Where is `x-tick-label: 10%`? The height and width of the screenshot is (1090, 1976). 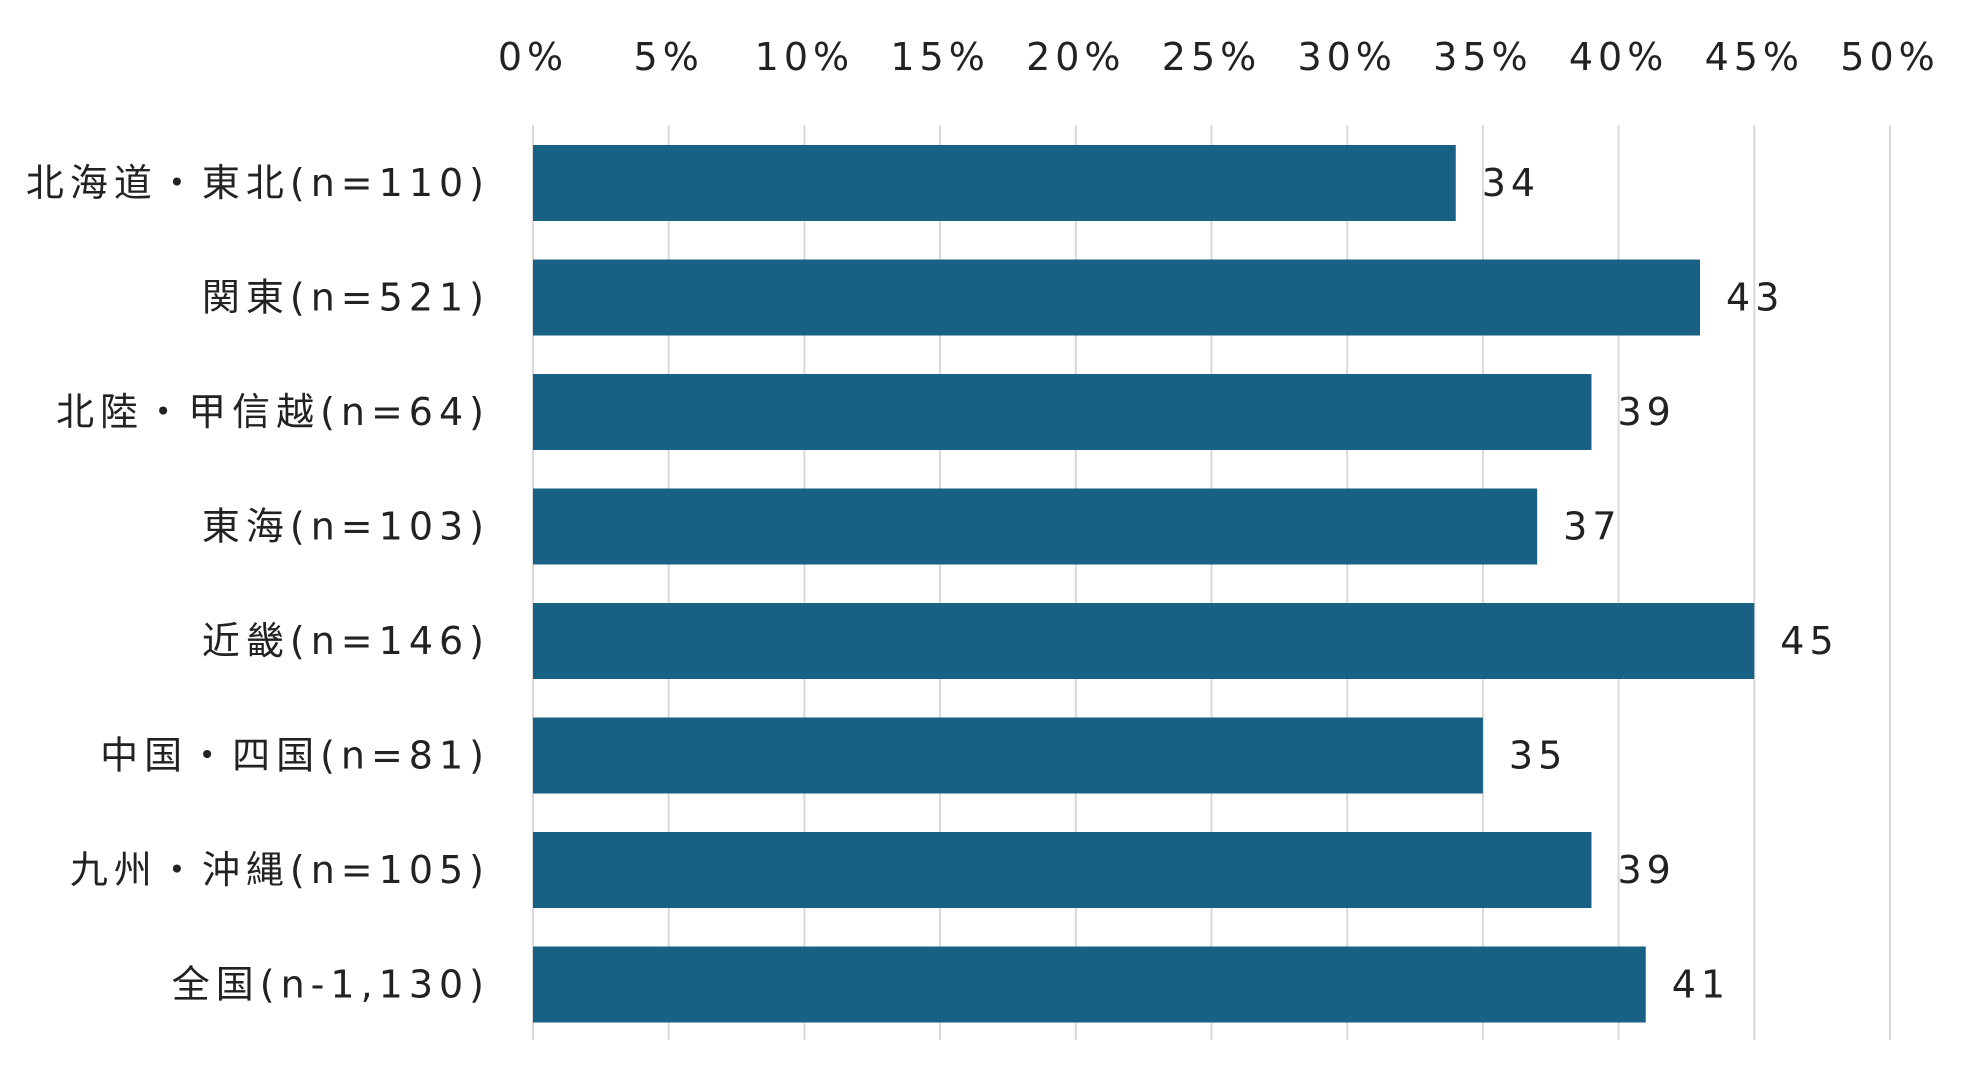 x-tick-label: 10% is located at coordinates (804, 57).